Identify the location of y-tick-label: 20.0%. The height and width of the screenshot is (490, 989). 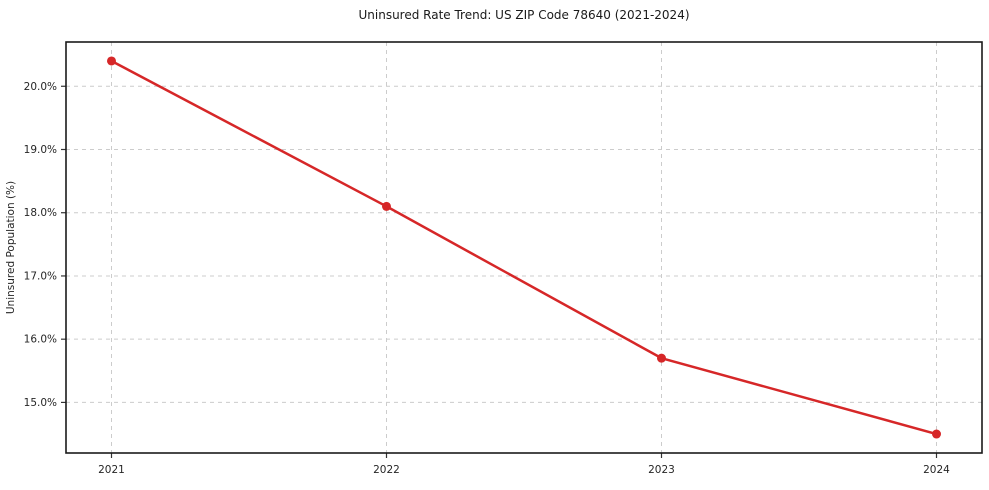
(40, 87).